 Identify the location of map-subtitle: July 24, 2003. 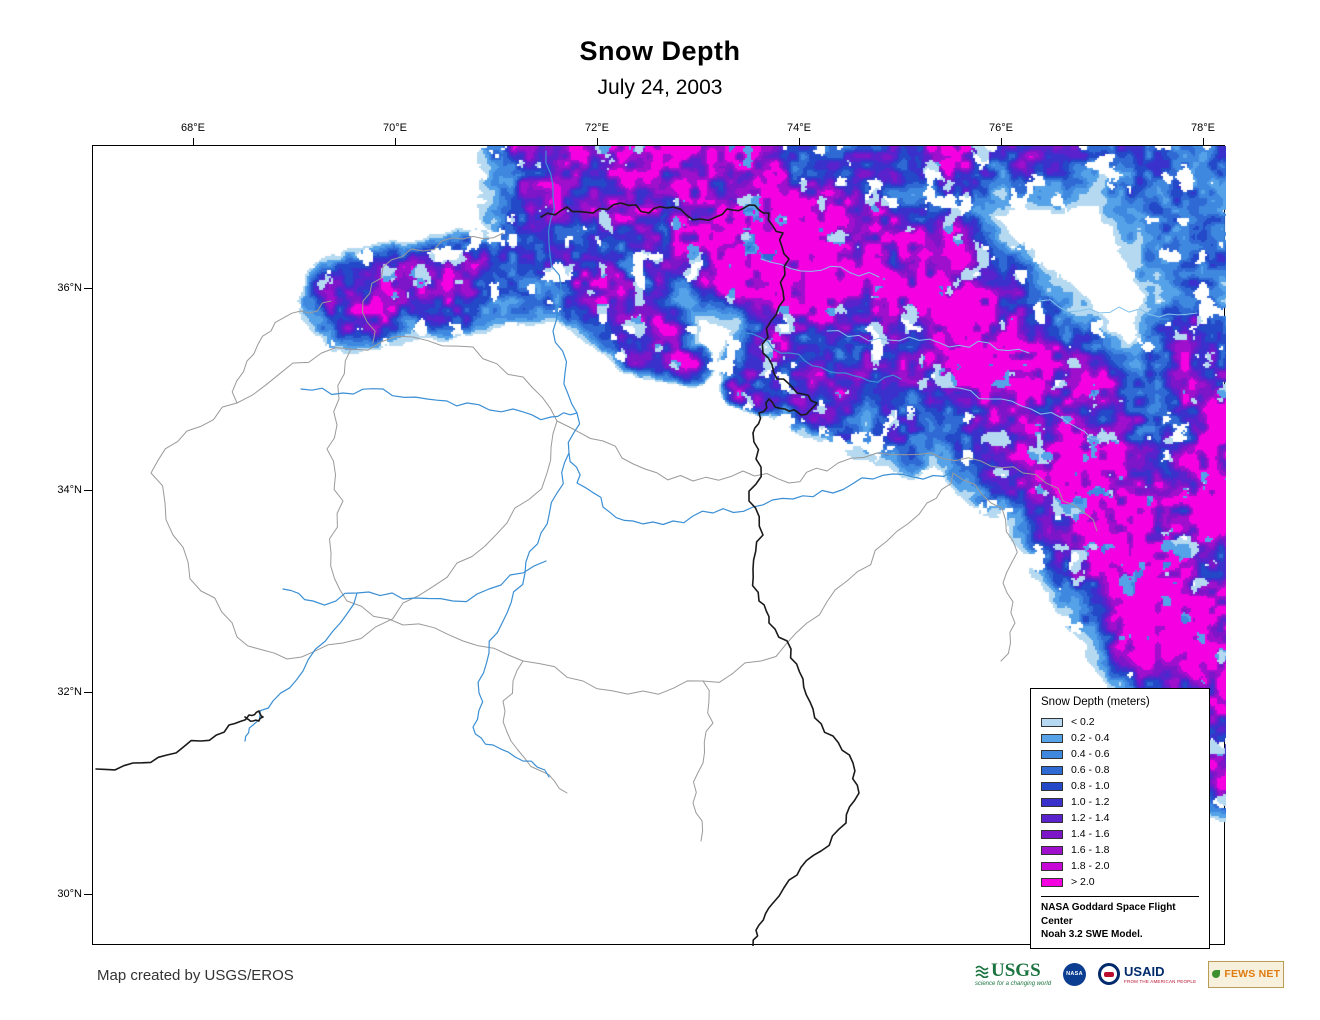
(660, 87).